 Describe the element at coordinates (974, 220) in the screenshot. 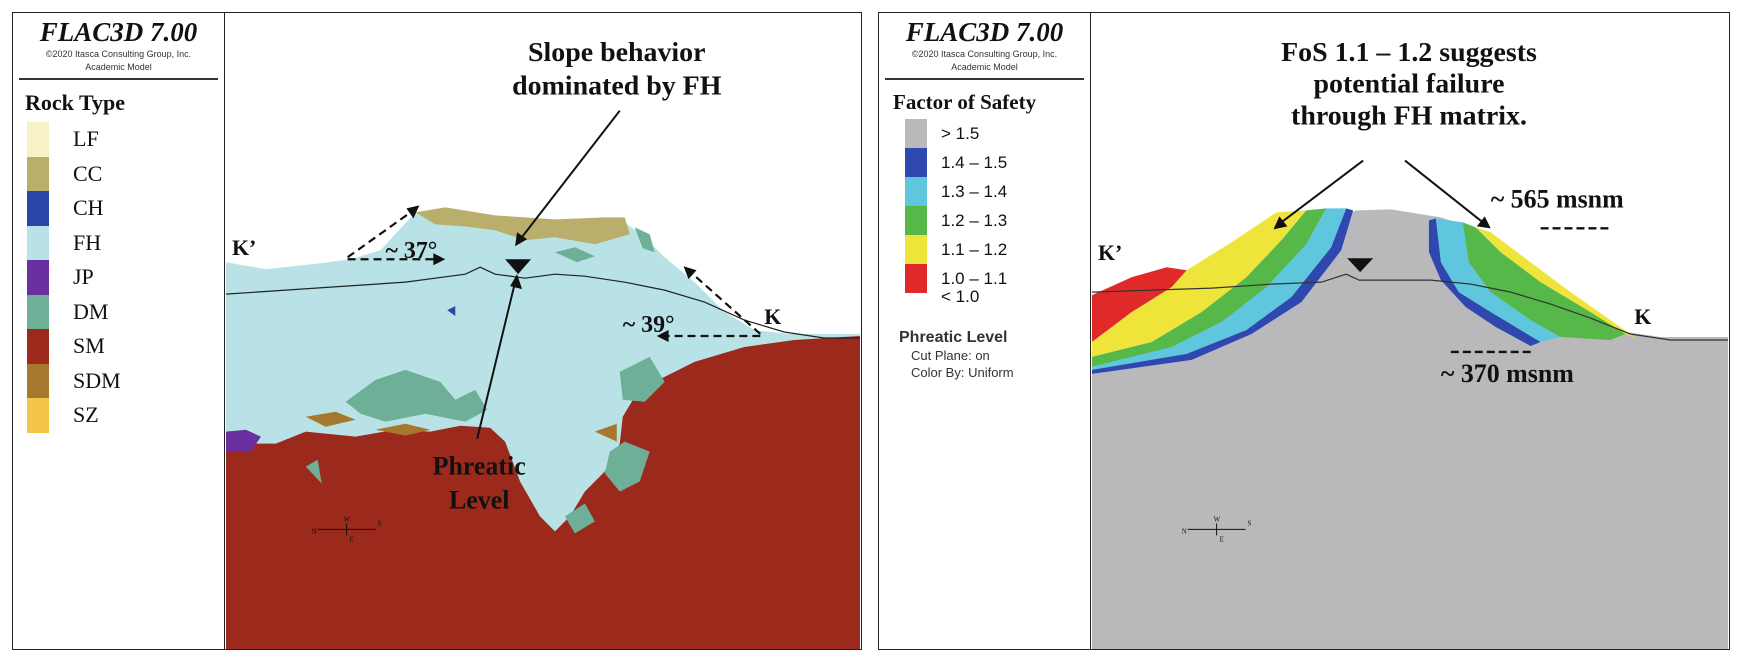

I see `fos-class-label: 1.2 – 1.3` at that location.